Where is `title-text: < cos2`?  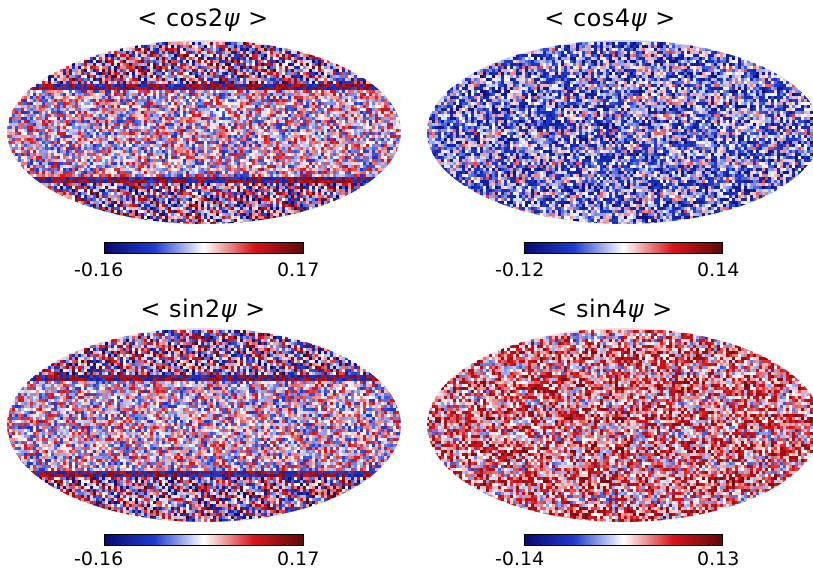 title-text: < cos2 is located at coordinates (180, 18).